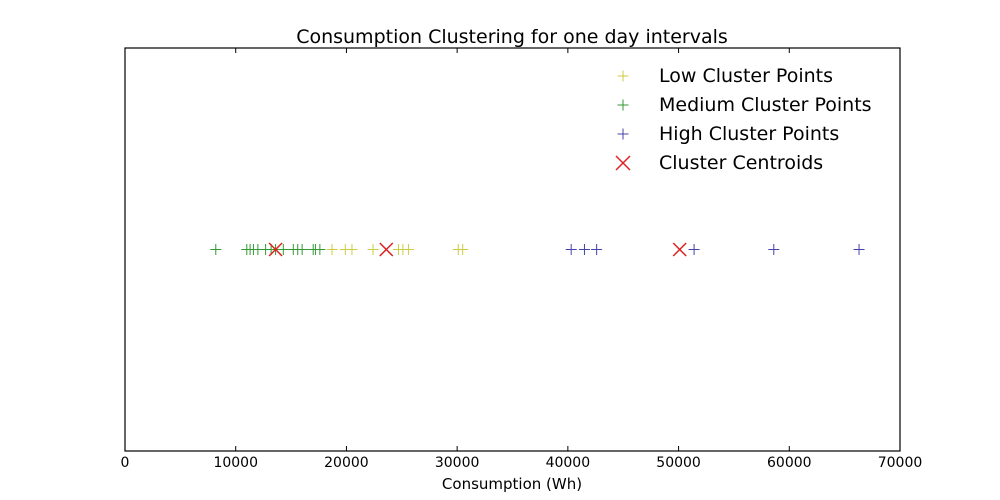 The width and height of the screenshot is (1000, 500). I want to click on x-tick-label-0: 0, so click(125, 463).